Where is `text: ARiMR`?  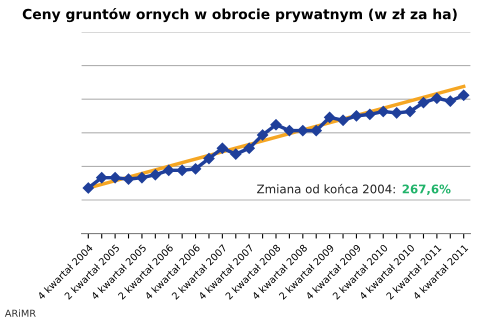 text: ARiMR is located at coordinates (20, 313).